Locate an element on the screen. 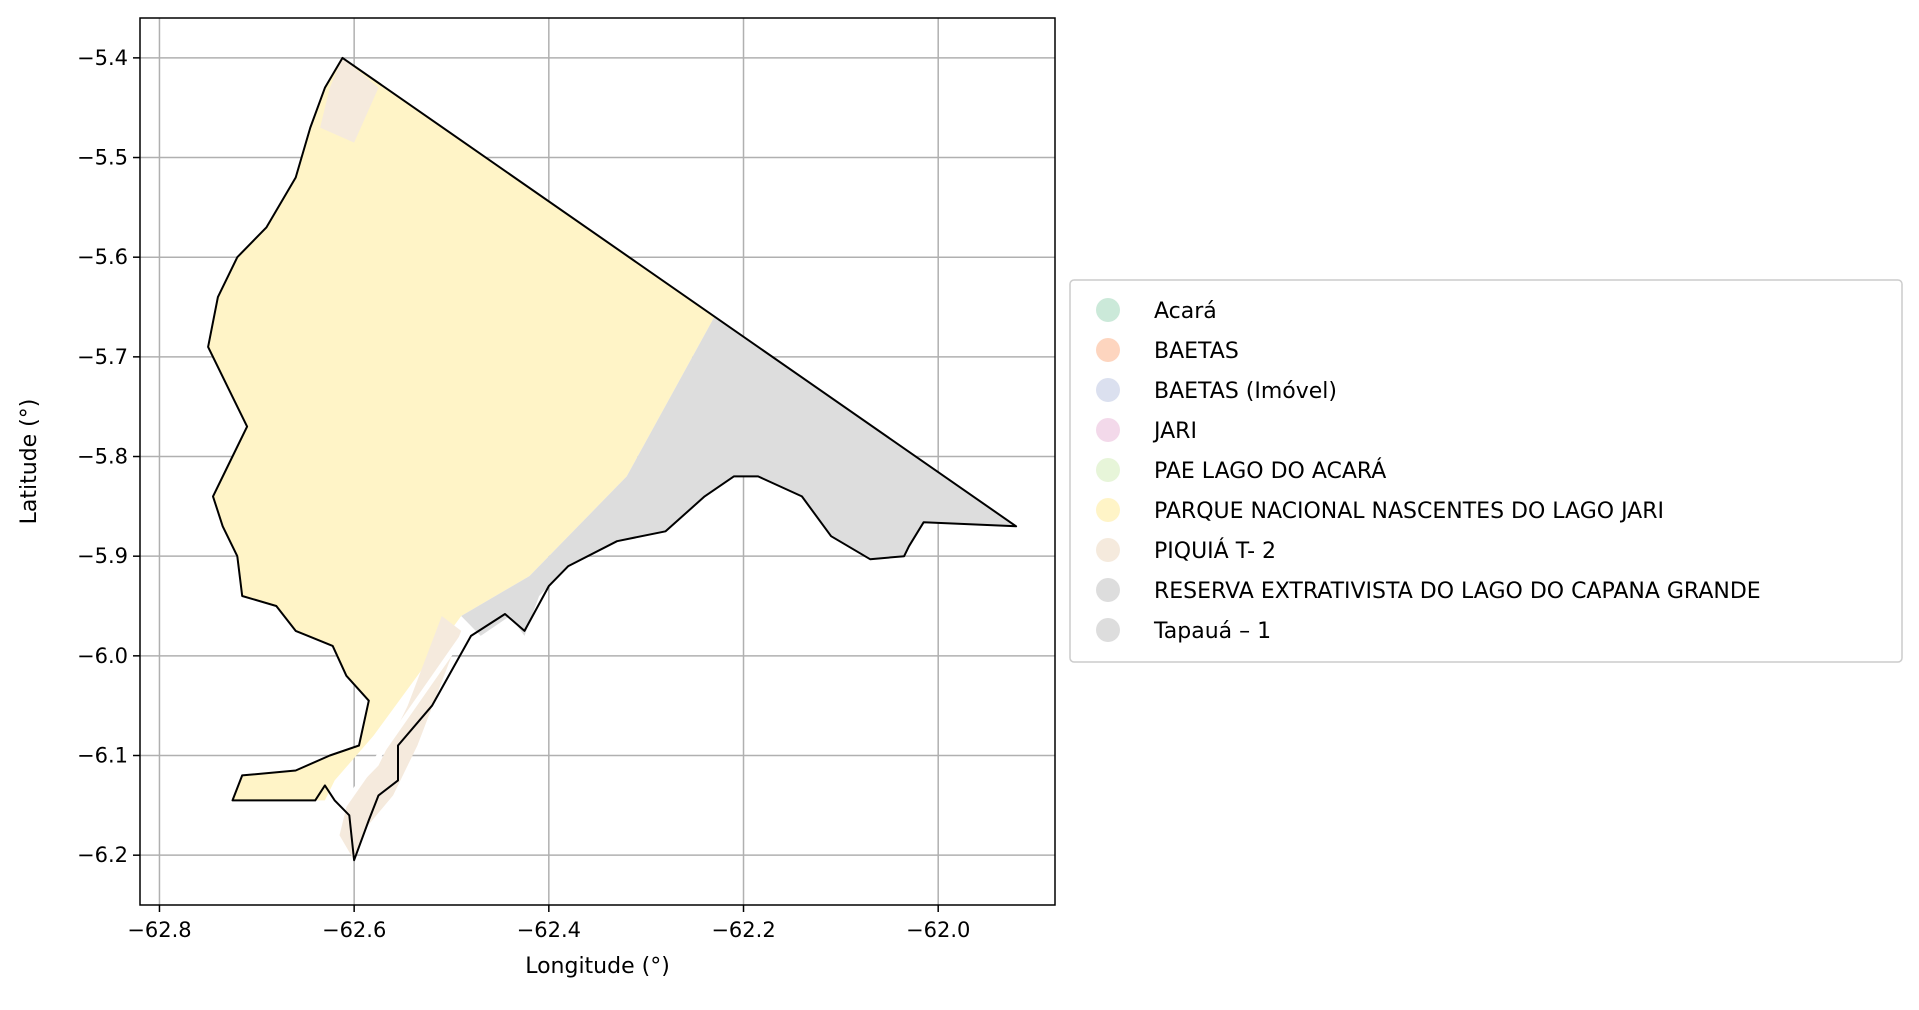 This screenshot has height=1010, width=1919. x-tick-label: −62.0 is located at coordinates (938, 930).